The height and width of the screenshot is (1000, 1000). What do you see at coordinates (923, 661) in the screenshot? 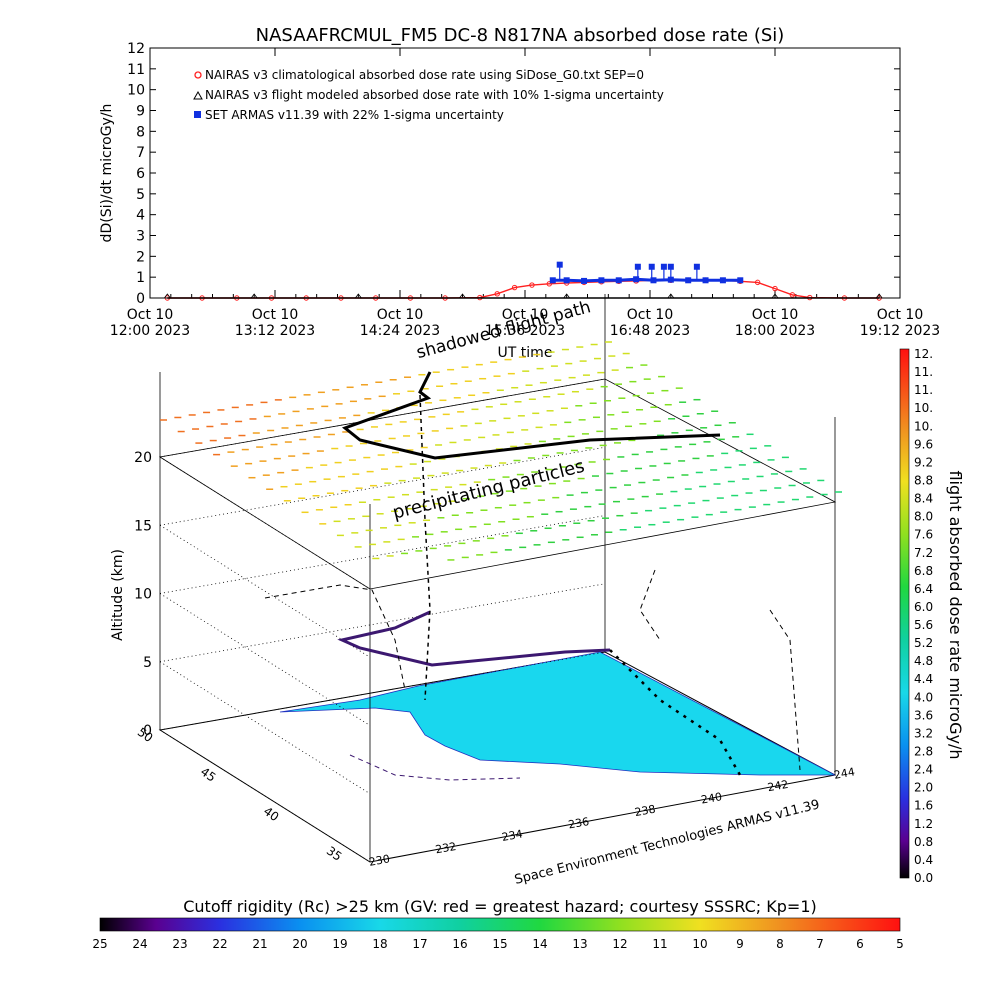
I see `dose-colorbar-tick: 4.8` at bounding box center [923, 661].